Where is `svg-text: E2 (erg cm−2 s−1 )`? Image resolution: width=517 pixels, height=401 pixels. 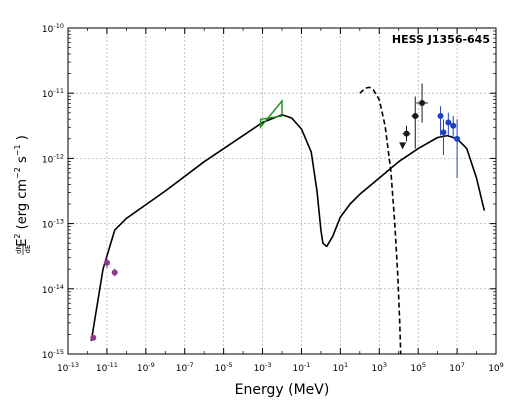 svg-text: E2 (erg cm−2 s−1 ) is located at coordinates (21, 191).